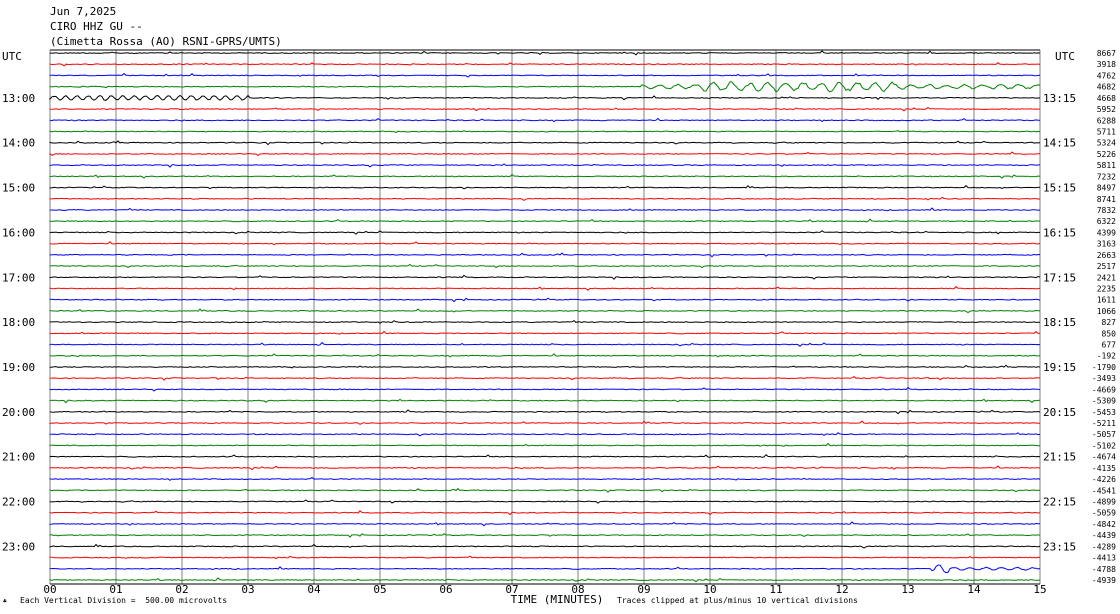  What do you see at coordinates (1059, 143) in the screenshot?
I see `hour-label-right: 14:15` at bounding box center [1059, 143].